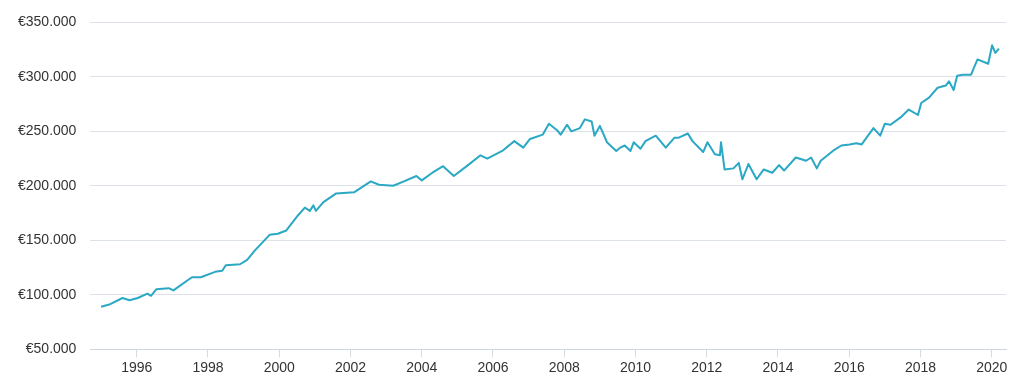 The width and height of the screenshot is (1024, 384). I want to click on x-tick-label: 1998, so click(208, 367).